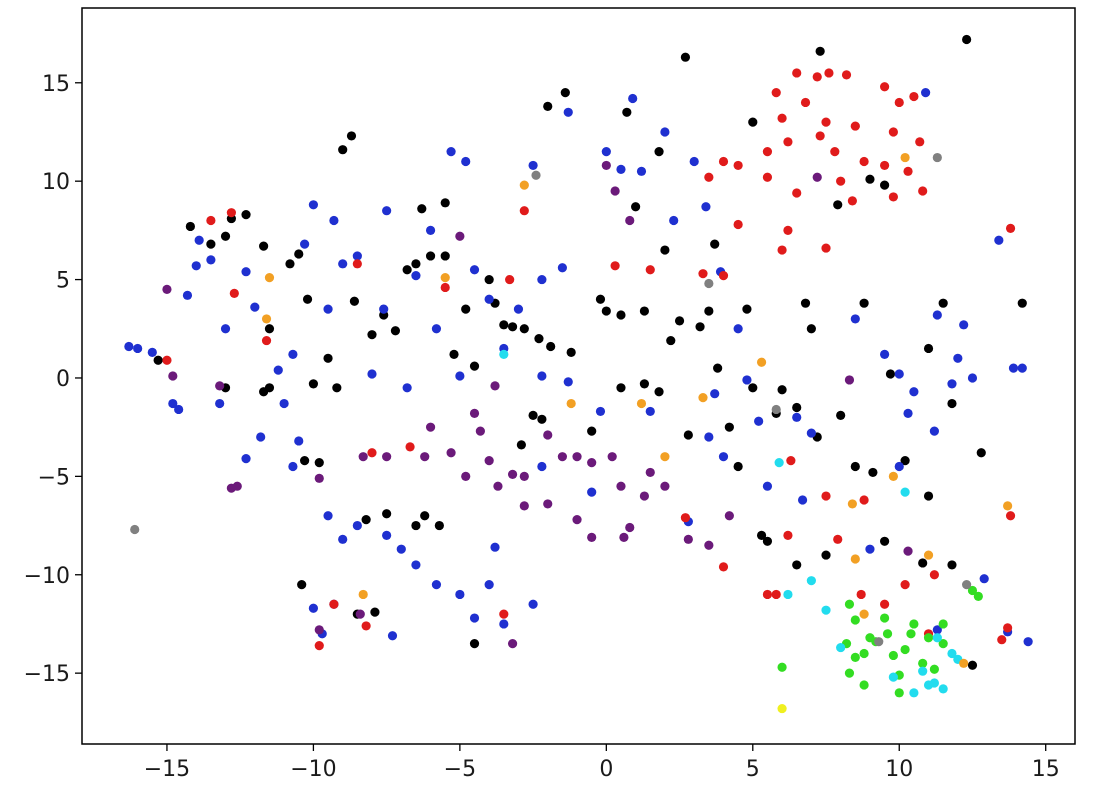  Describe the element at coordinates (56, 84) in the screenshot. I see `y-tick-label: 15` at that location.